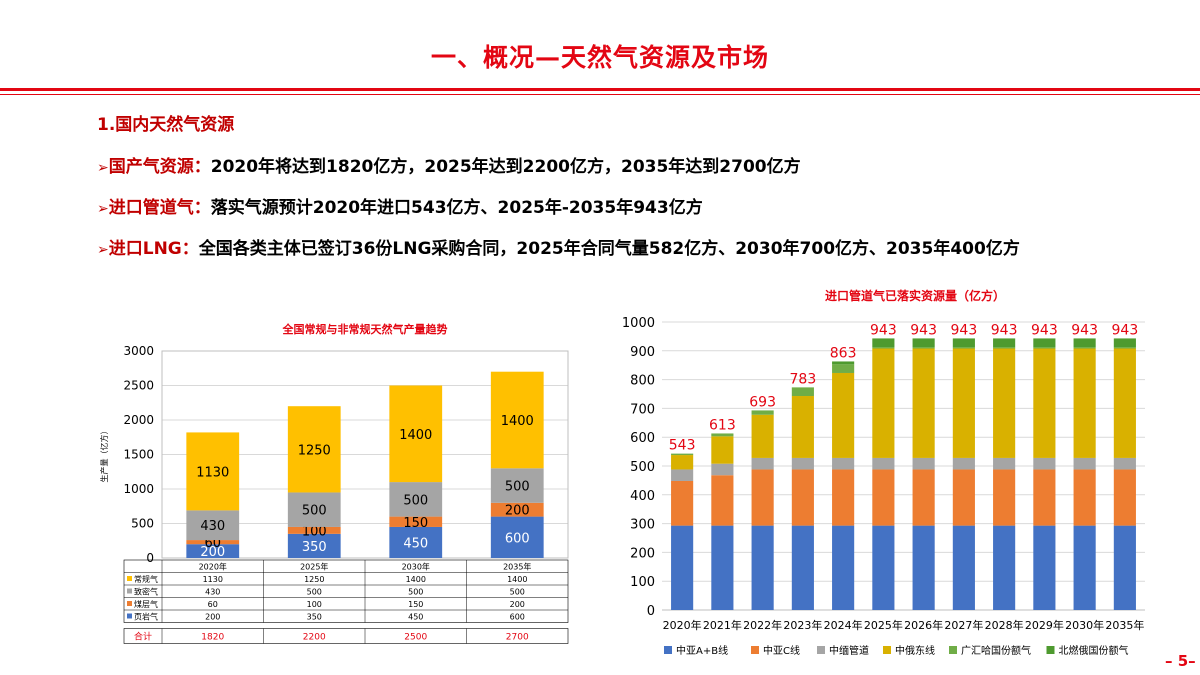 This screenshot has height=675, width=1200. What do you see at coordinates (456, 208) in the screenshot?
I see `bullet-text: 落实气源预计2020年进口543亿方、2025年-2035年943亿方` at bounding box center [456, 208].